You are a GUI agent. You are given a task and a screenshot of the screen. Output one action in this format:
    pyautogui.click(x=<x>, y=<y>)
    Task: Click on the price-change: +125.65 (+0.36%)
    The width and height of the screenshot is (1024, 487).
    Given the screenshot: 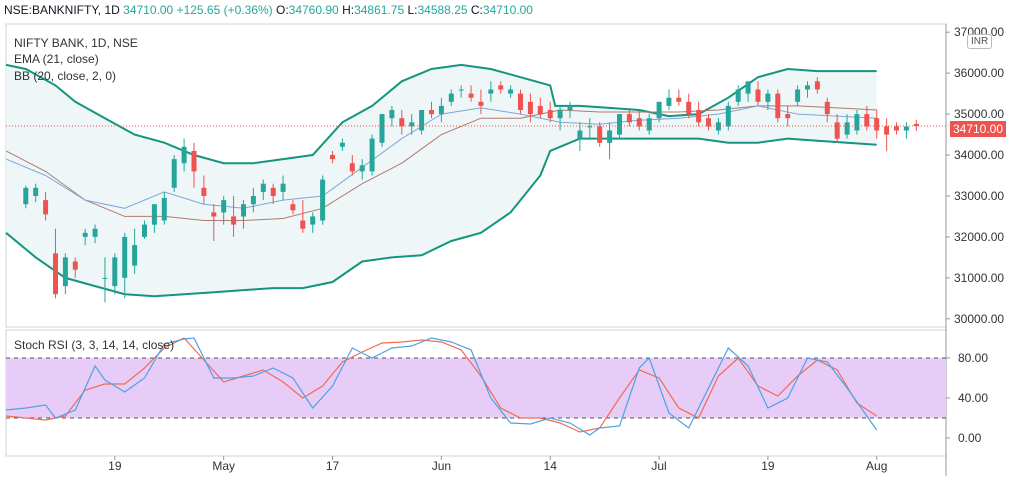 What is the action you would take?
    pyautogui.click(x=224, y=10)
    